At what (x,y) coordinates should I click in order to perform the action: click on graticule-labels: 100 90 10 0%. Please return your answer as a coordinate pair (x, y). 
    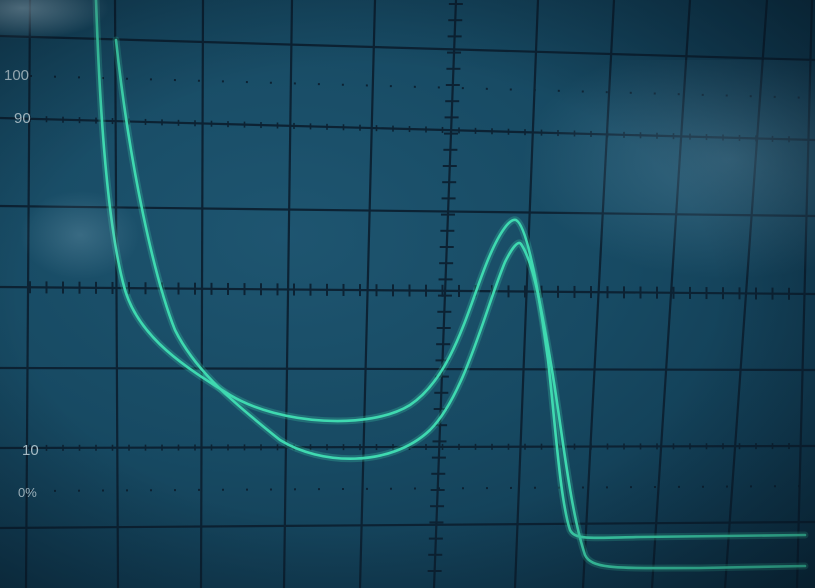
    Looking at the image, I should click on (21, 283).